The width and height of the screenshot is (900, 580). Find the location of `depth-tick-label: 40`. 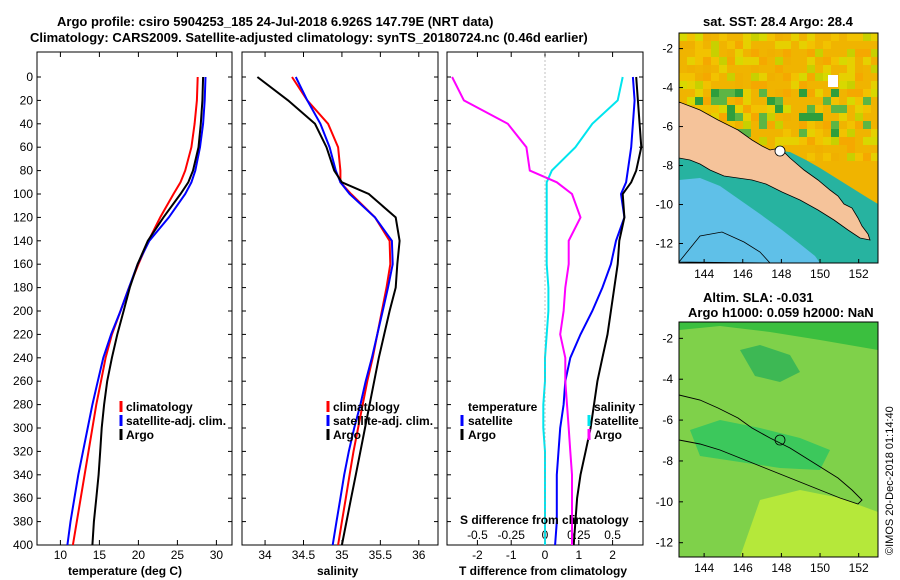

depth-tick-label: 40 is located at coordinates (27, 124).